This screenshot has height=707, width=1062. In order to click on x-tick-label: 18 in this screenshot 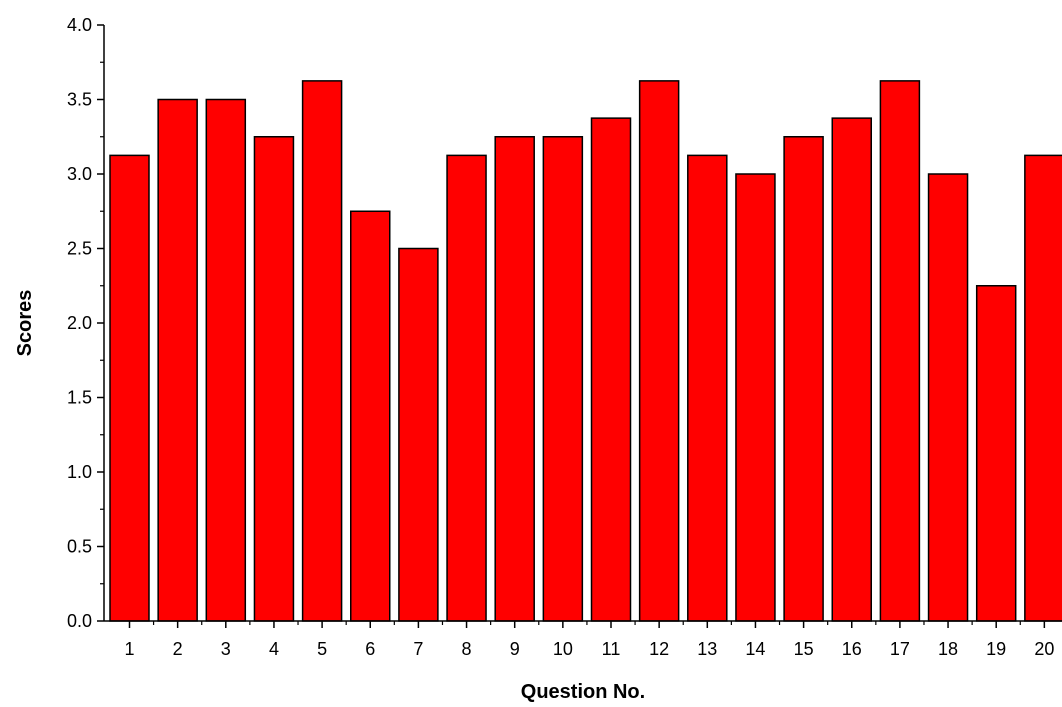, I will do `click(948, 649)`.